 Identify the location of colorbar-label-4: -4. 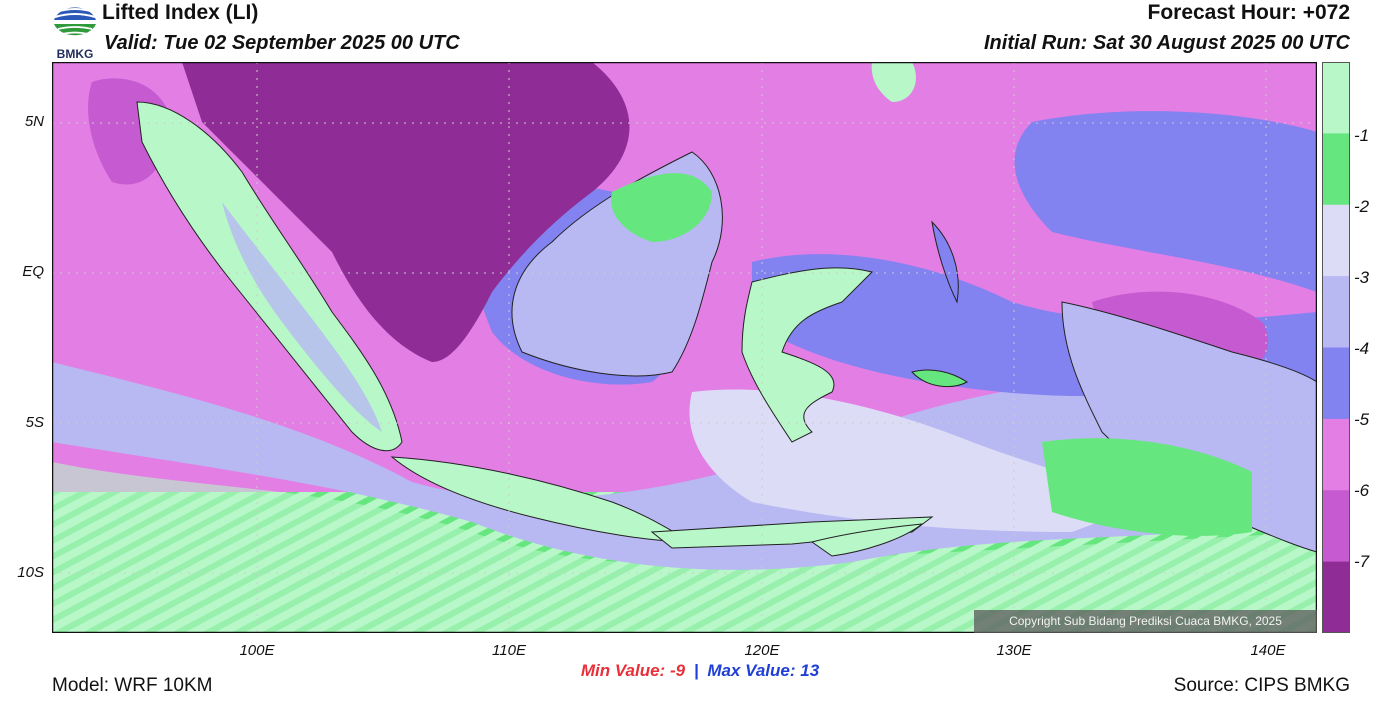
(1362, 348).